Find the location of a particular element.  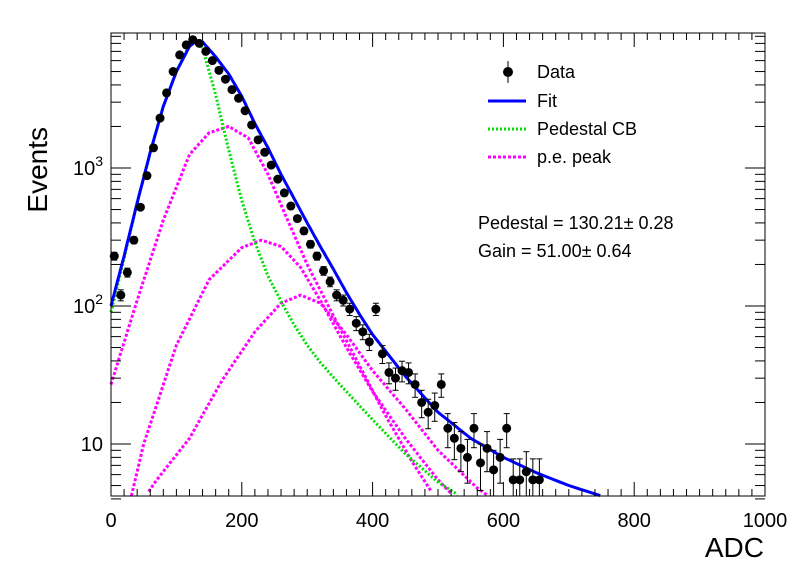

legend: Data Fit Pedestal CB p.e. peak is located at coordinates (562, 114).